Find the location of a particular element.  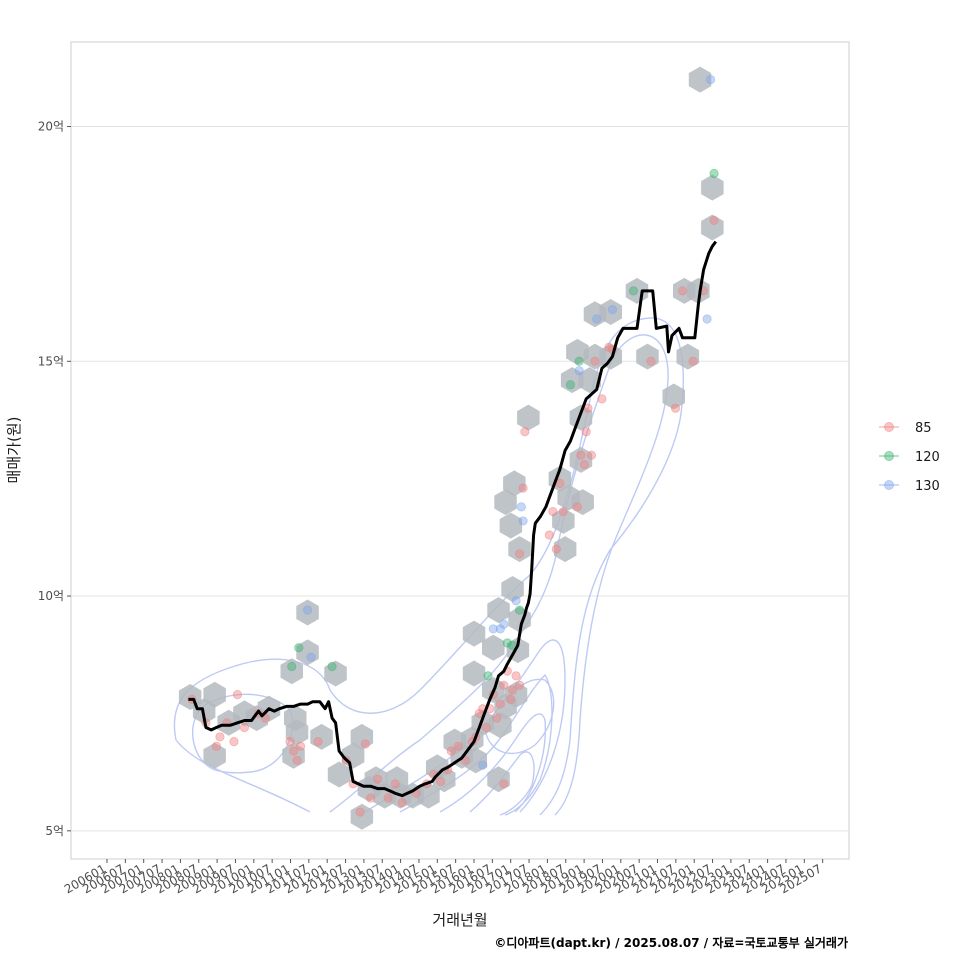

y-axis-title: 매매가(원) is located at coordinates (14, 450).